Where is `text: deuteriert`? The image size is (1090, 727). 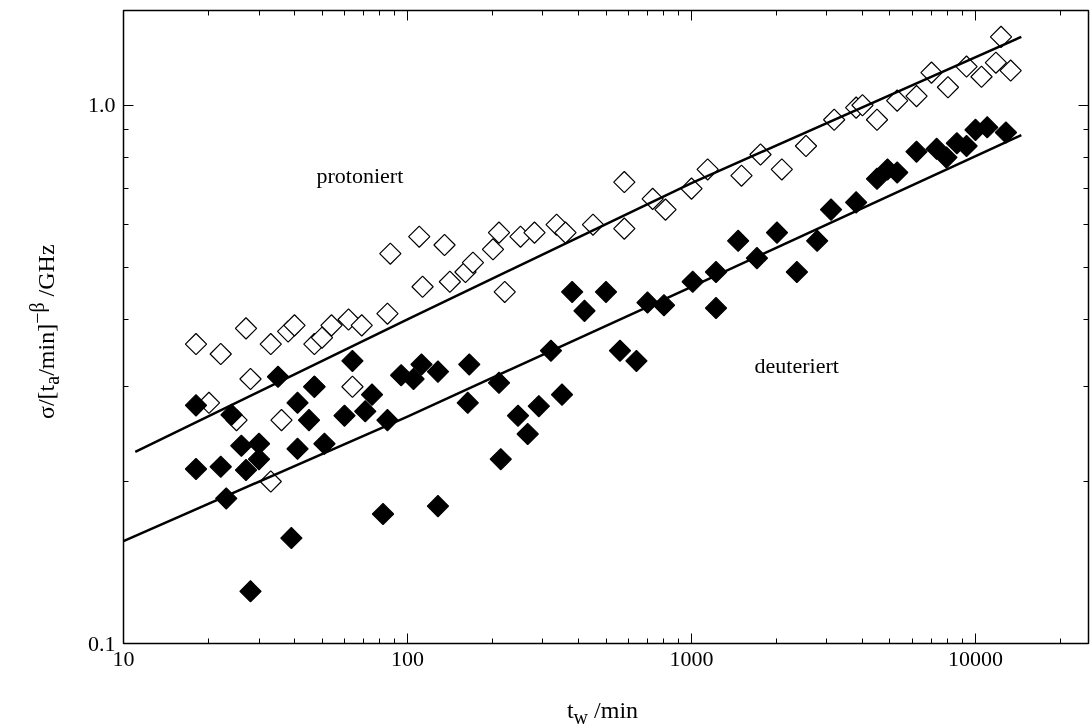
text: deuteriert is located at coordinates (796, 365).